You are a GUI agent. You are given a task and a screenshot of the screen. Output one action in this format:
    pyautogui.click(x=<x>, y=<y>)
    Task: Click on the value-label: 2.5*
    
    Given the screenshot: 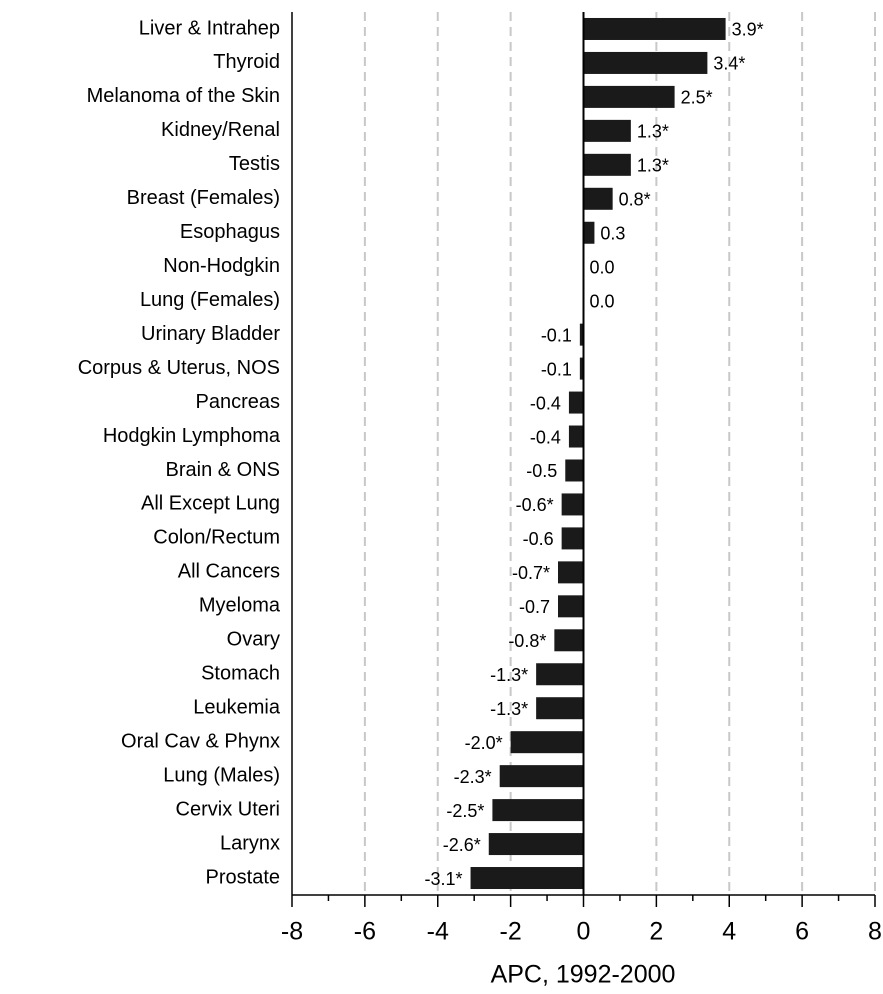 What is the action you would take?
    pyautogui.click(x=697, y=98)
    